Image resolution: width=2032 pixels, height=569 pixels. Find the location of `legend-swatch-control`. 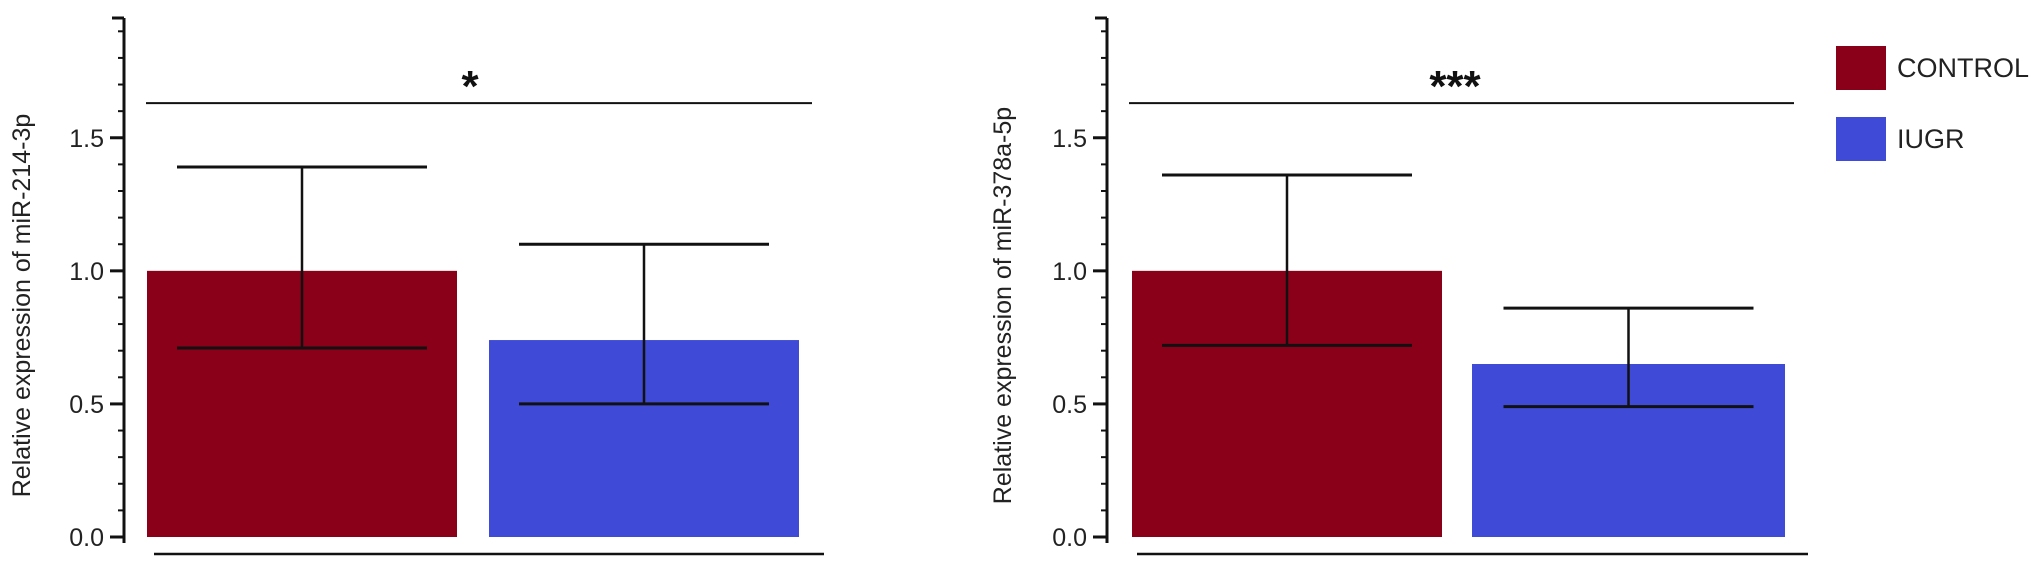

legend-swatch-control is located at coordinates (1861, 68).